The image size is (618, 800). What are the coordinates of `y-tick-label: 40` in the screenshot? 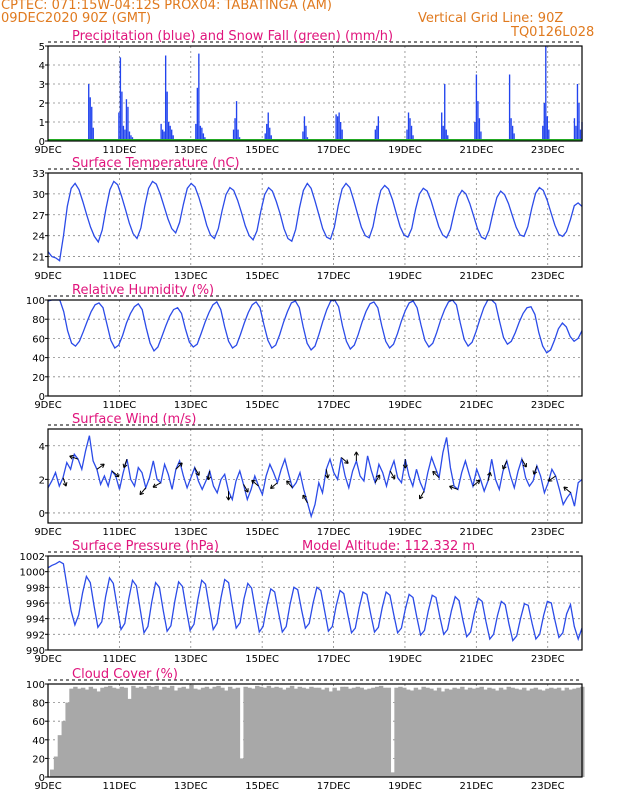 It's located at (38, 359).